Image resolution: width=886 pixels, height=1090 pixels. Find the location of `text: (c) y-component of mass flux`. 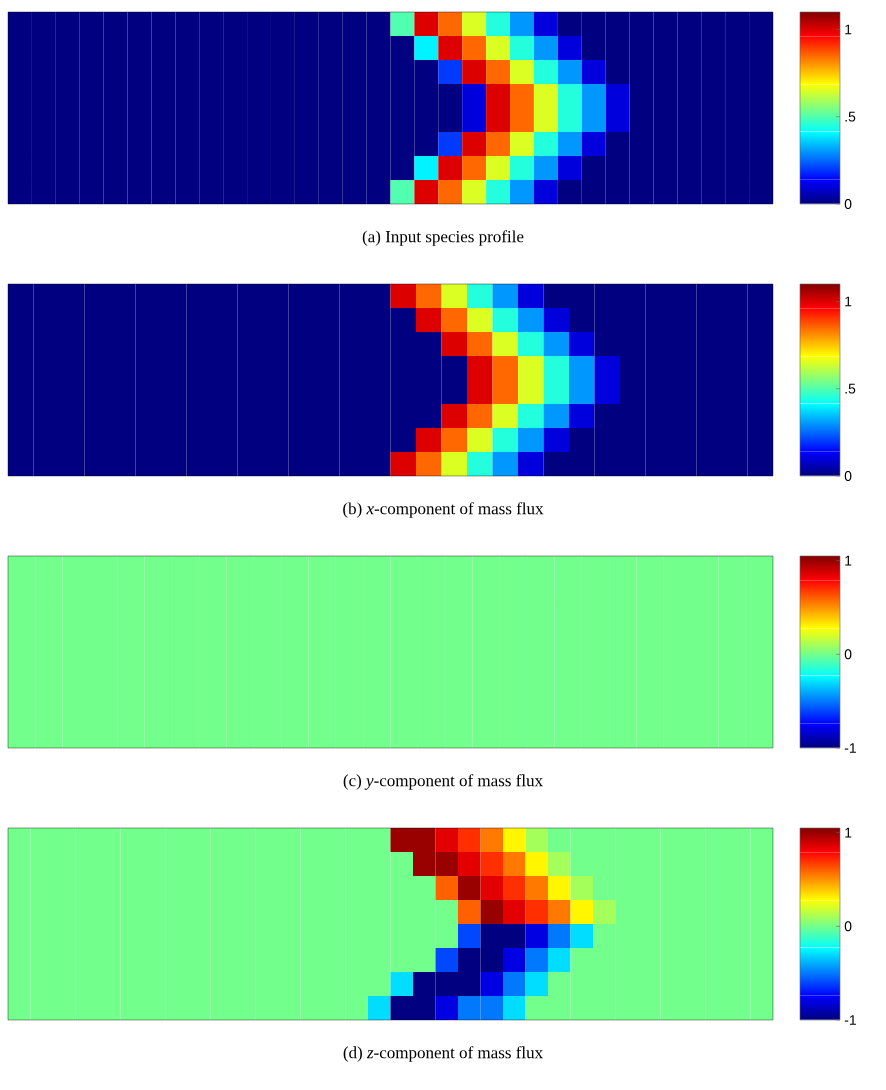

text: (c) y-component of mass flux is located at coordinates (443, 782).